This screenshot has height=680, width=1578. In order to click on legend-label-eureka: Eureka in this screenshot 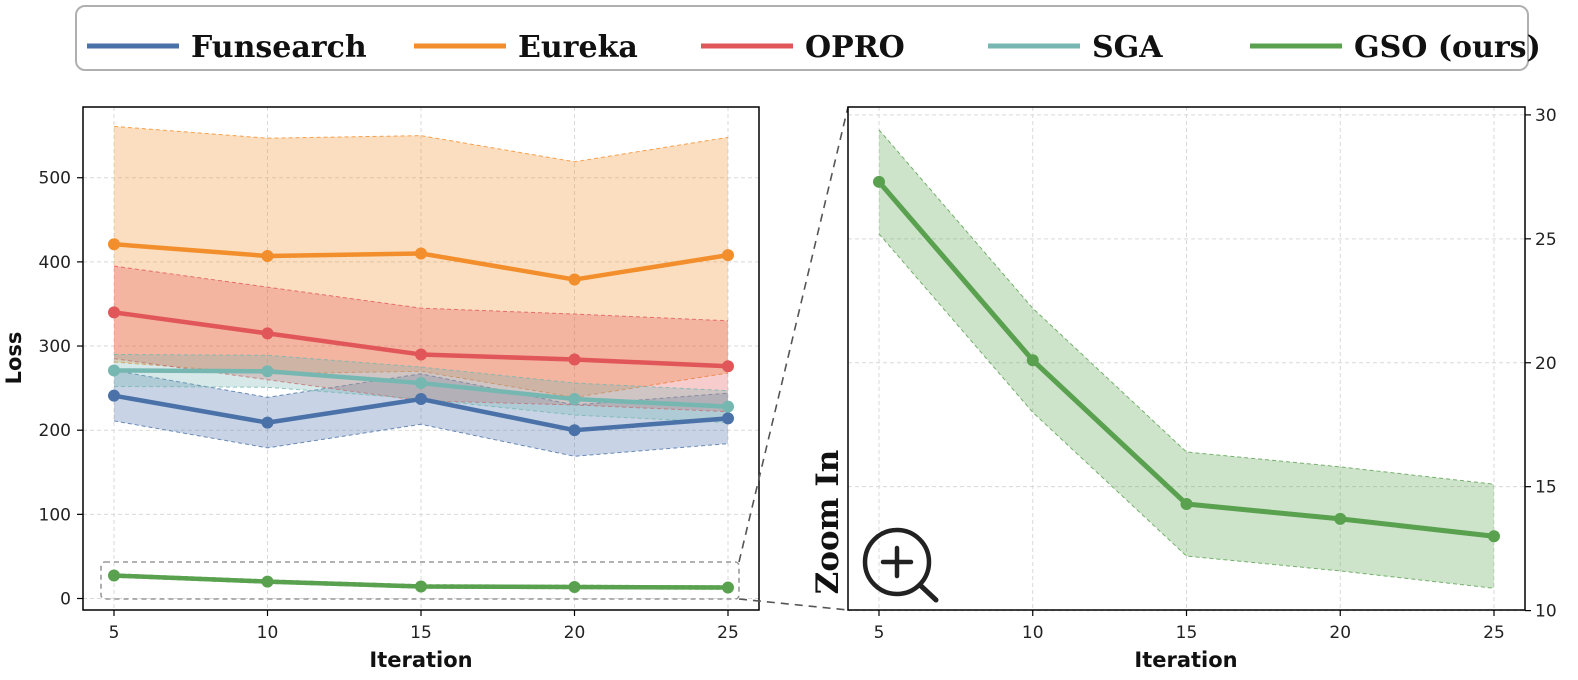, I will do `click(578, 47)`.